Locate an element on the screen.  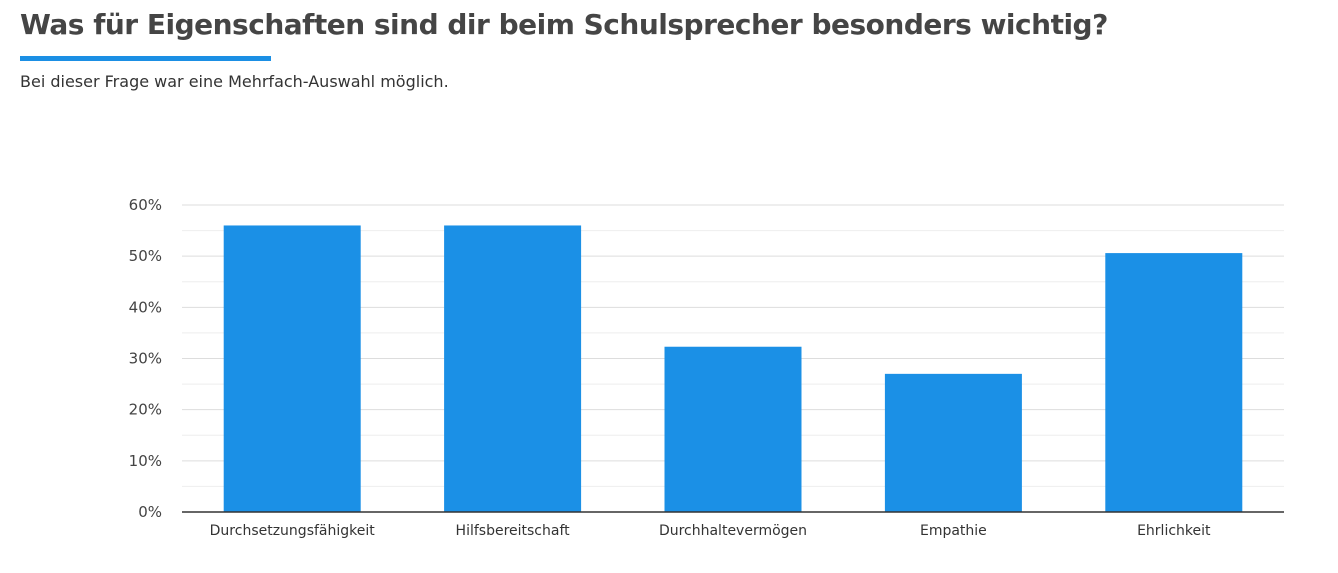
x-tick-label: Durchsetzungsfähigkeit is located at coordinates (293, 531).